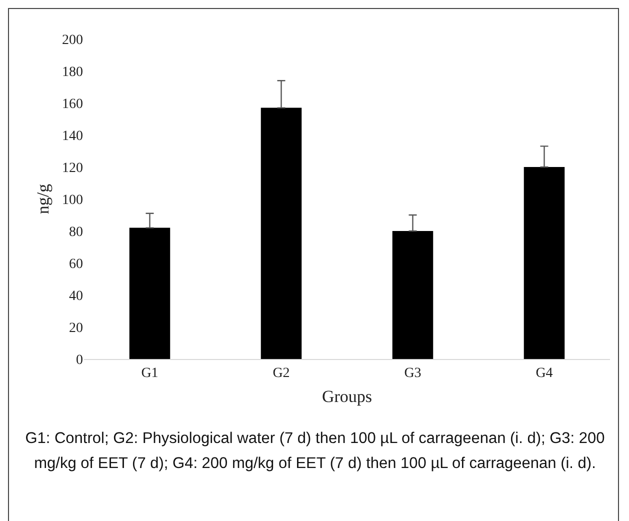 This screenshot has width=629, height=521. Describe the element at coordinates (43, 198) in the screenshot. I see `y-axis-title: ng/g` at that location.